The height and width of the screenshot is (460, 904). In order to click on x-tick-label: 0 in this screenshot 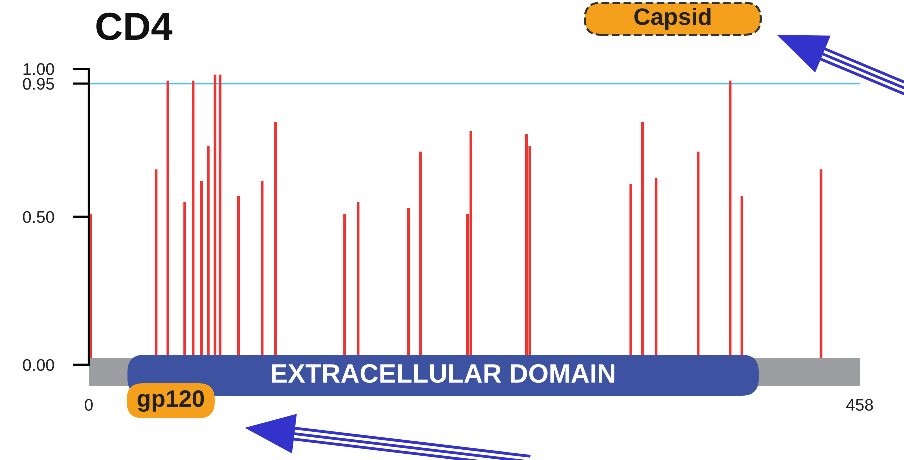, I will do `click(89, 405)`.